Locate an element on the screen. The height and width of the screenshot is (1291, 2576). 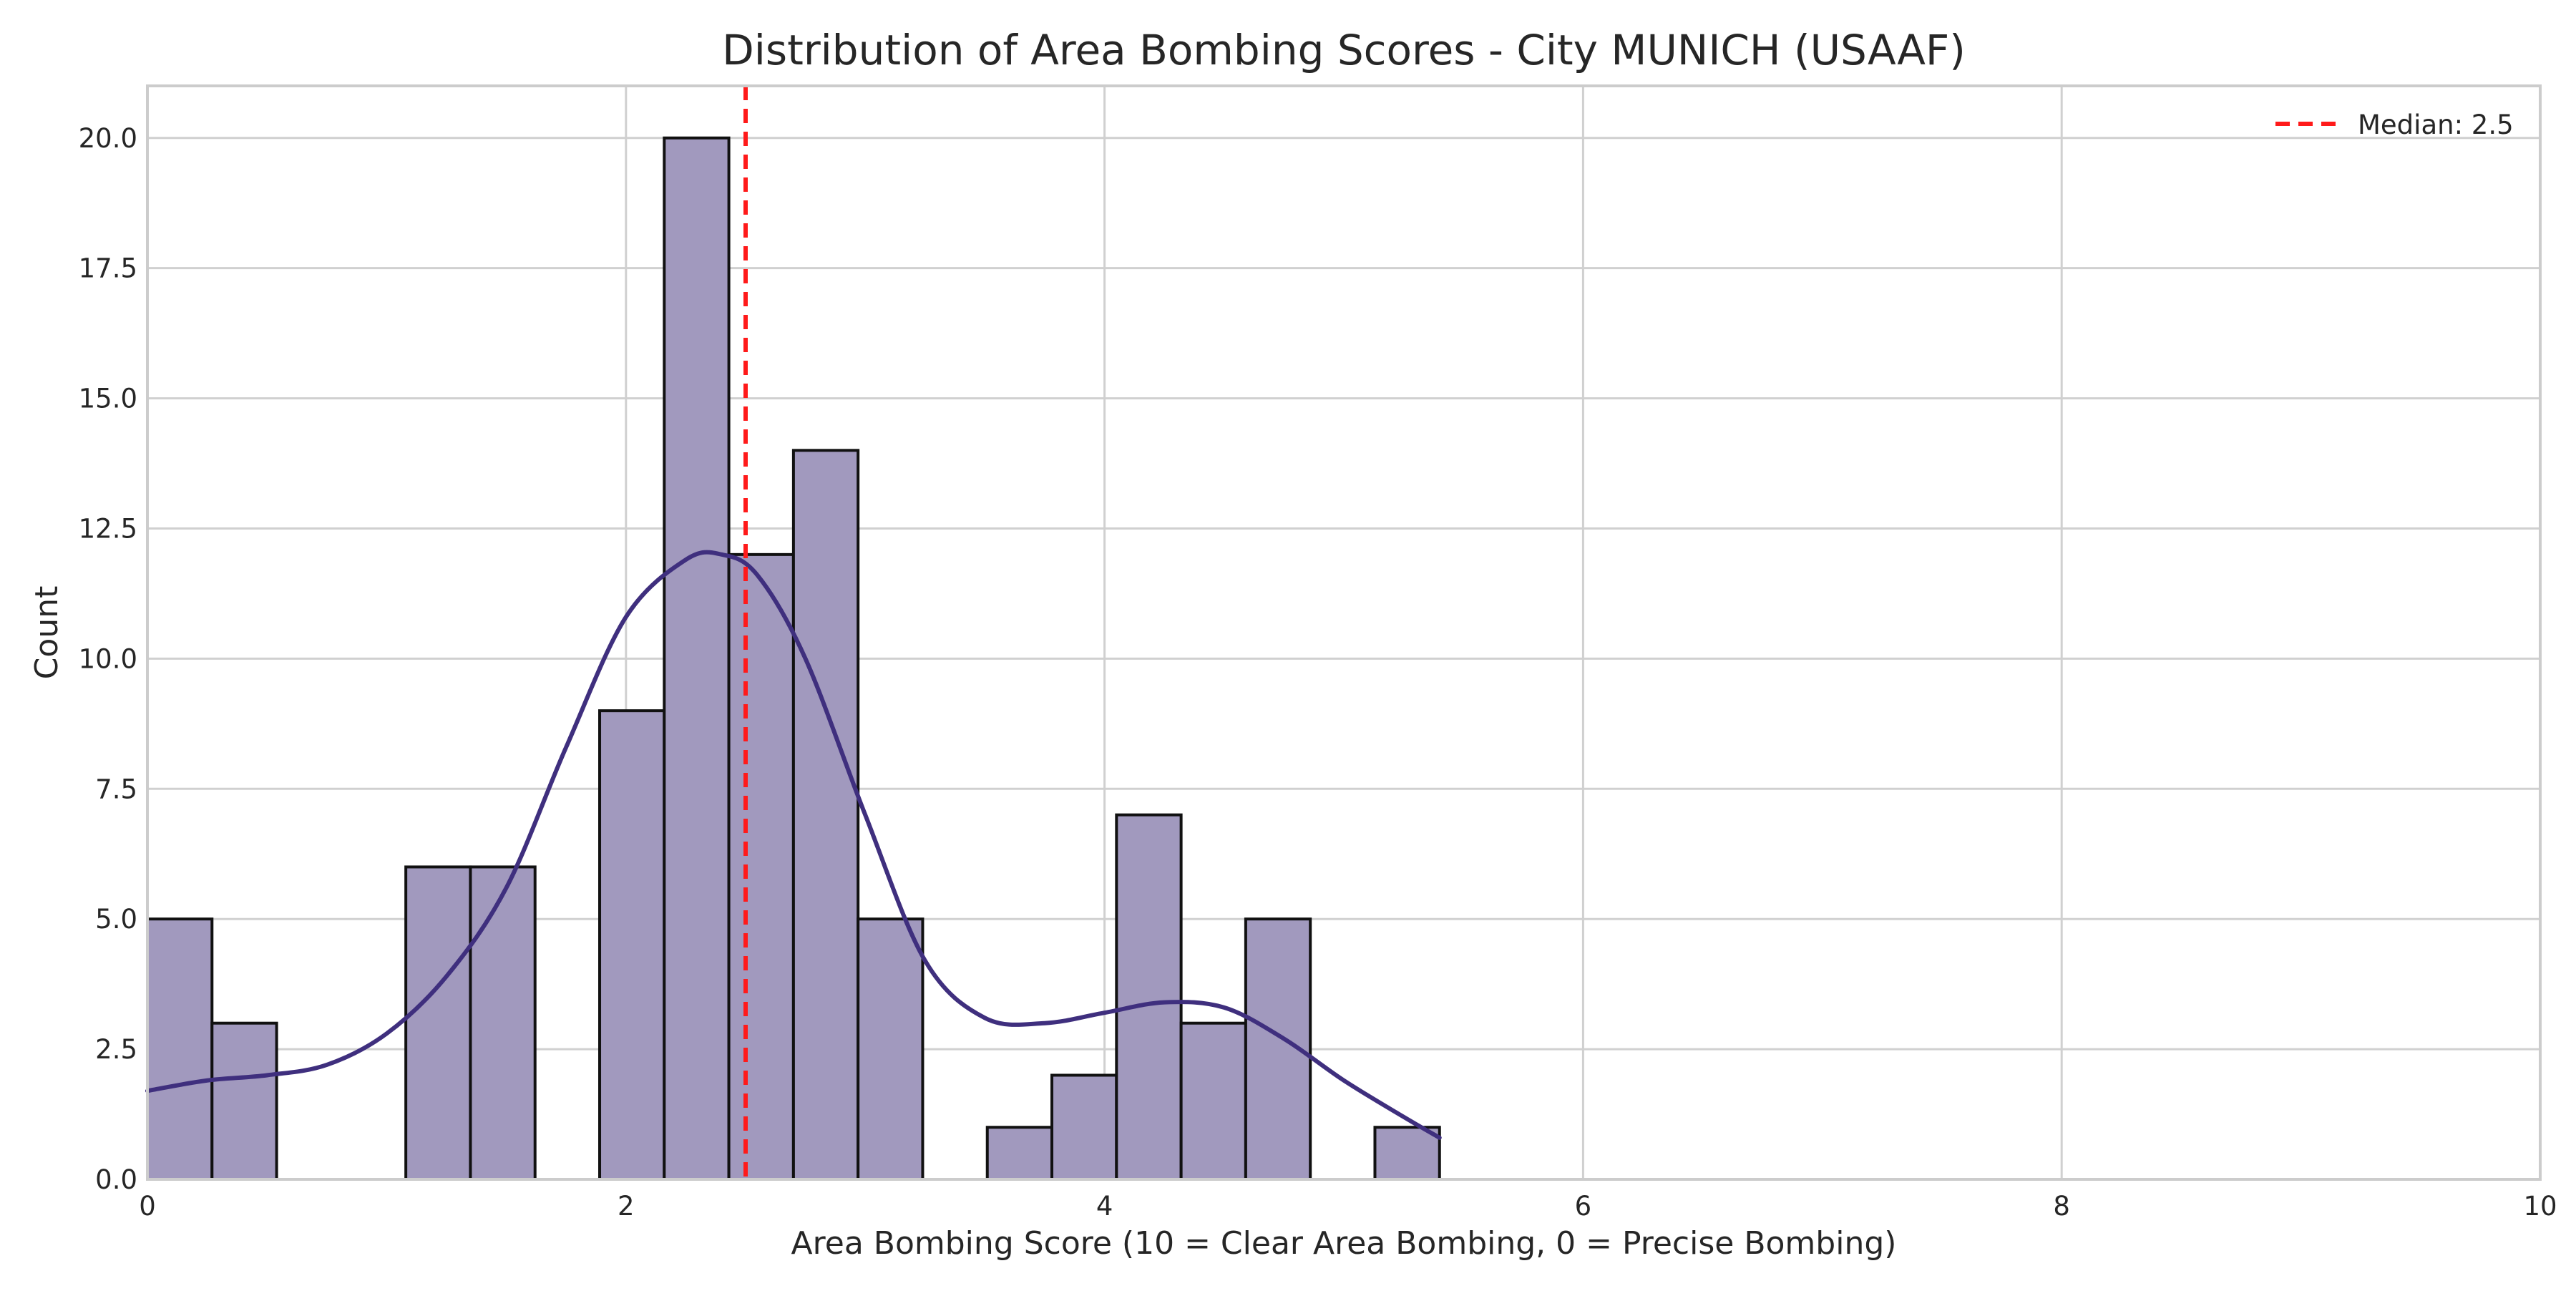
y-tick-label: 7.5 is located at coordinates (116, 789).